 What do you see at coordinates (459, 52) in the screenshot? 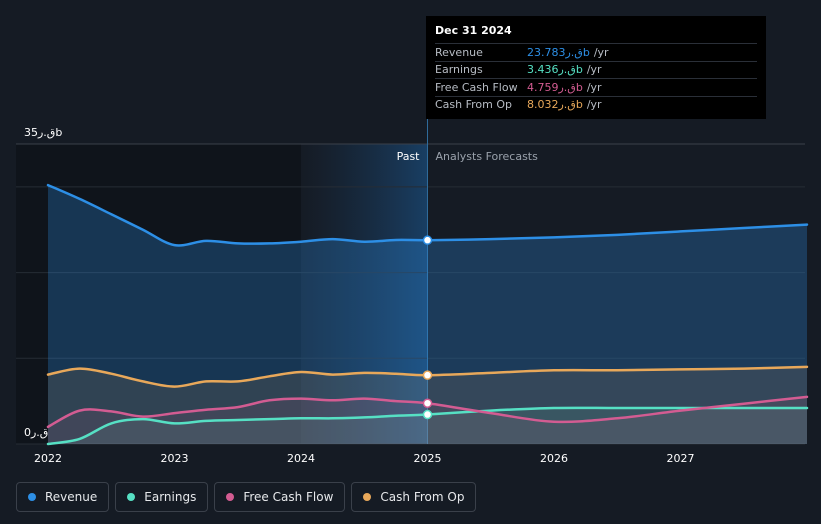
I see `tooltip-label: Revenue` at bounding box center [459, 52].